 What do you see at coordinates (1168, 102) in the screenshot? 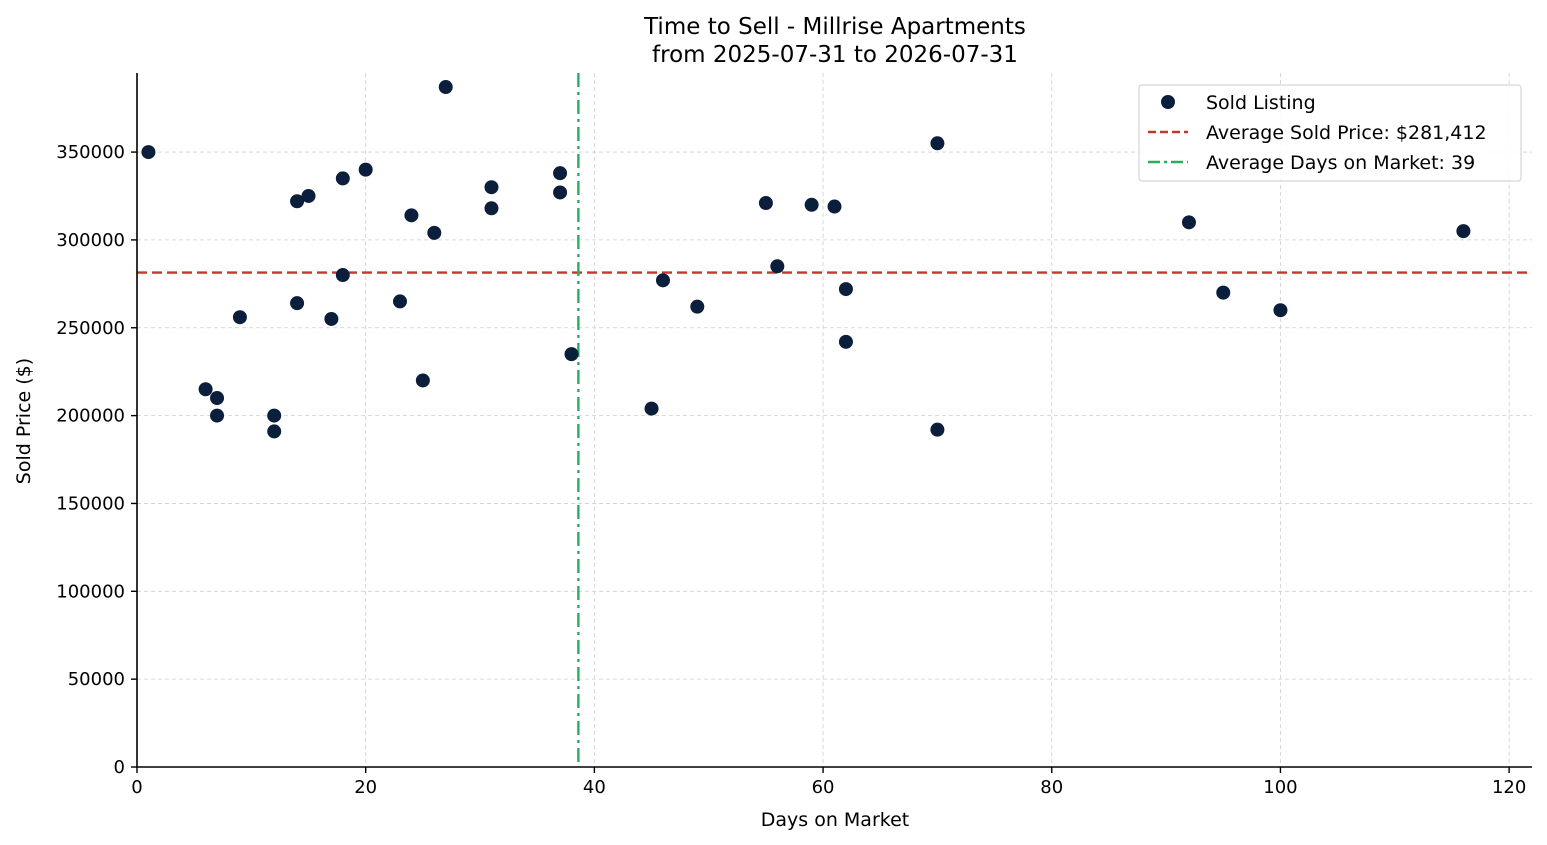
I see `legend-marker-sold-listing` at bounding box center [1168, 102].